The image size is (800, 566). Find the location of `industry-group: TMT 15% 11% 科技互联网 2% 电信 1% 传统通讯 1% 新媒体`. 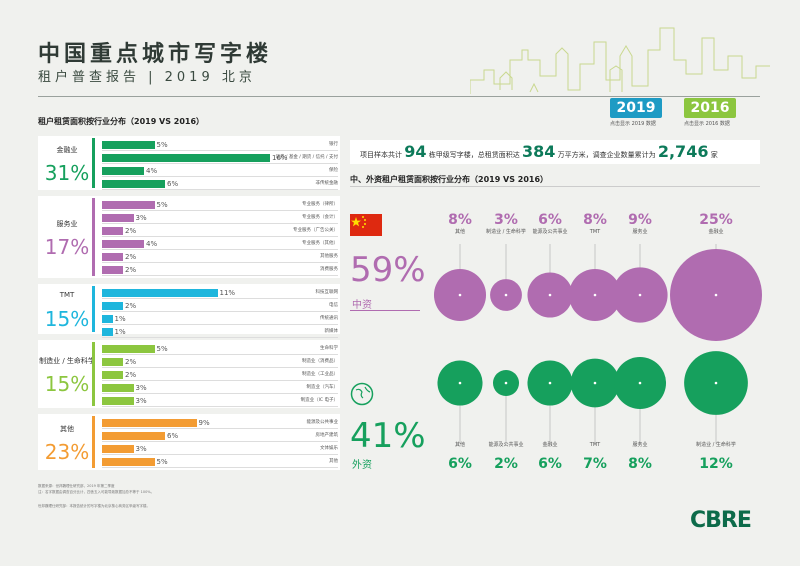

industry-group: TMT 15% 11% 科技互联网 2% 电信 1% 传统通讯 1% 新媒体 is located at coordinates (189, 311).